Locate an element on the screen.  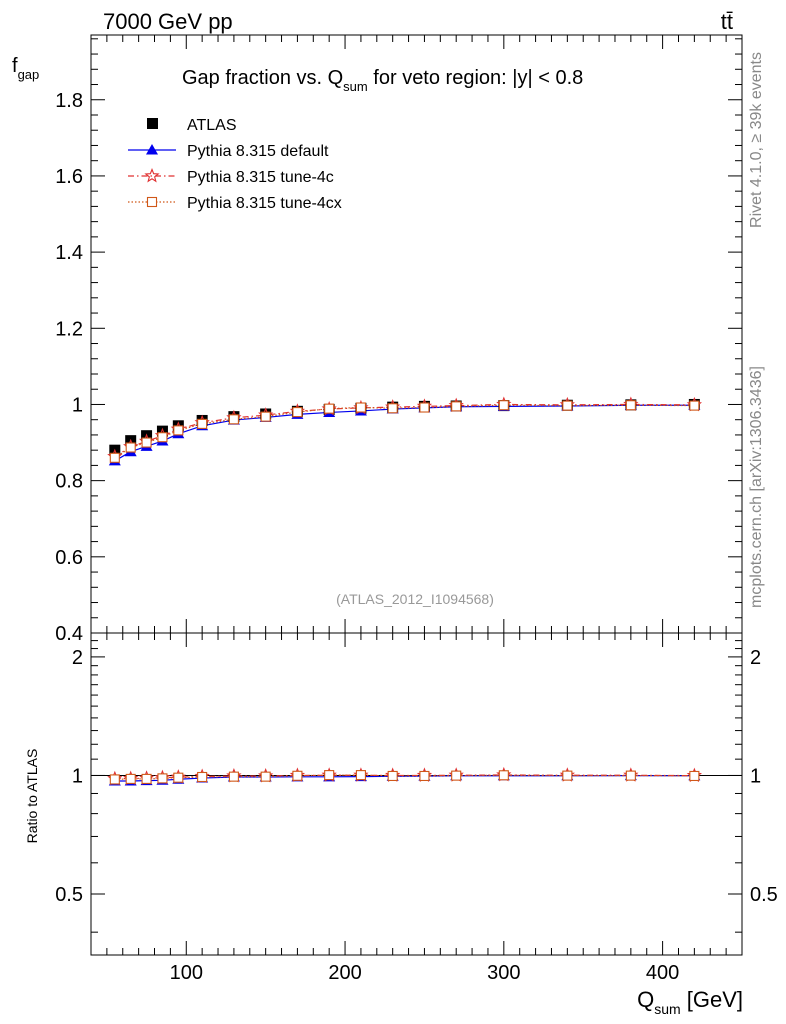
main-y-tick-label: 1.6 is located at coordinates (69, 177).